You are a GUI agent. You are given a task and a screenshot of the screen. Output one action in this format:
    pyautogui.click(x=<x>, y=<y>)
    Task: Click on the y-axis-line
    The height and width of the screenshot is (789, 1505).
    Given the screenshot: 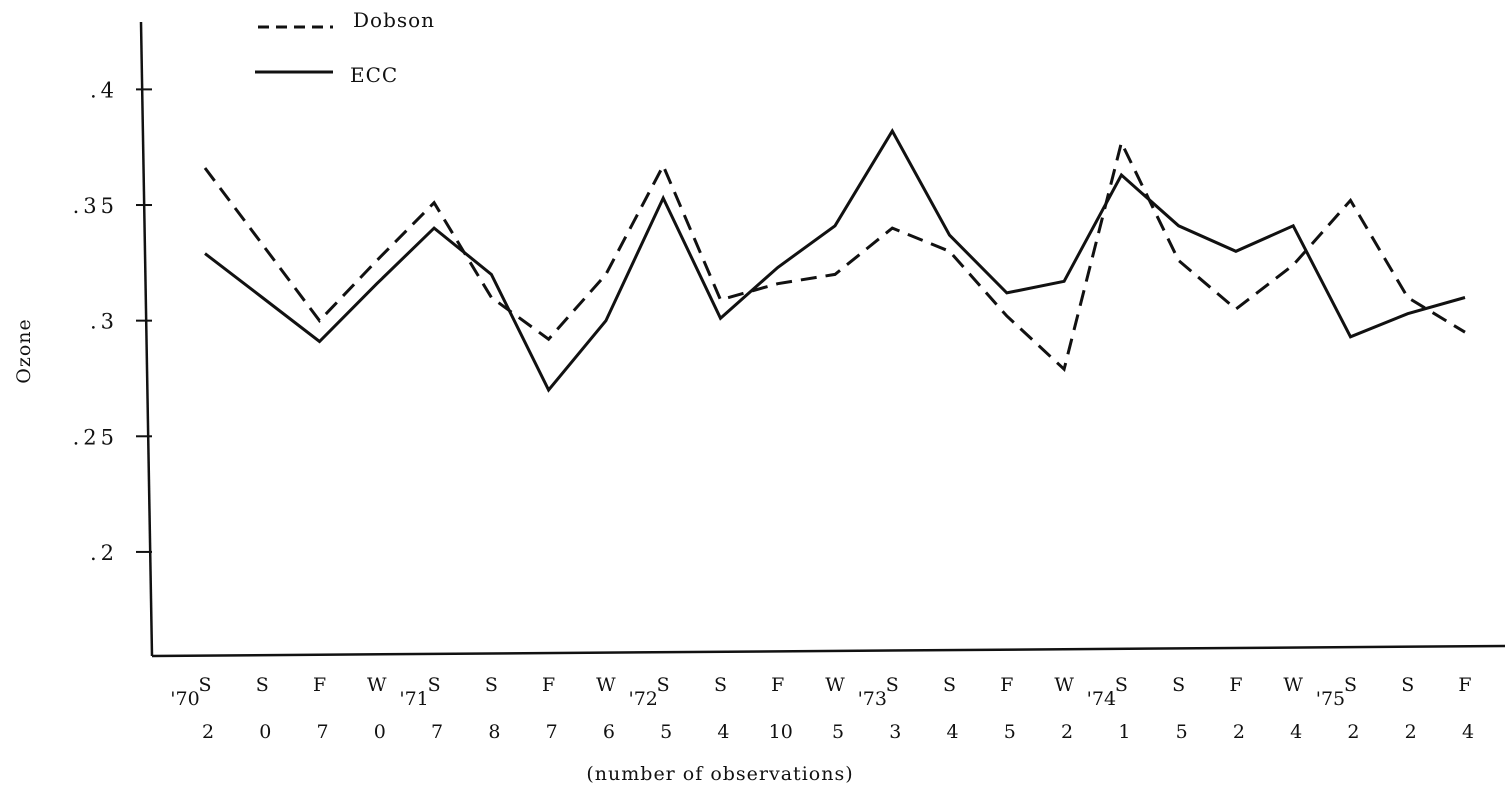 What is the action you would take?
    pyautogui.click(x=146, y=339)
    